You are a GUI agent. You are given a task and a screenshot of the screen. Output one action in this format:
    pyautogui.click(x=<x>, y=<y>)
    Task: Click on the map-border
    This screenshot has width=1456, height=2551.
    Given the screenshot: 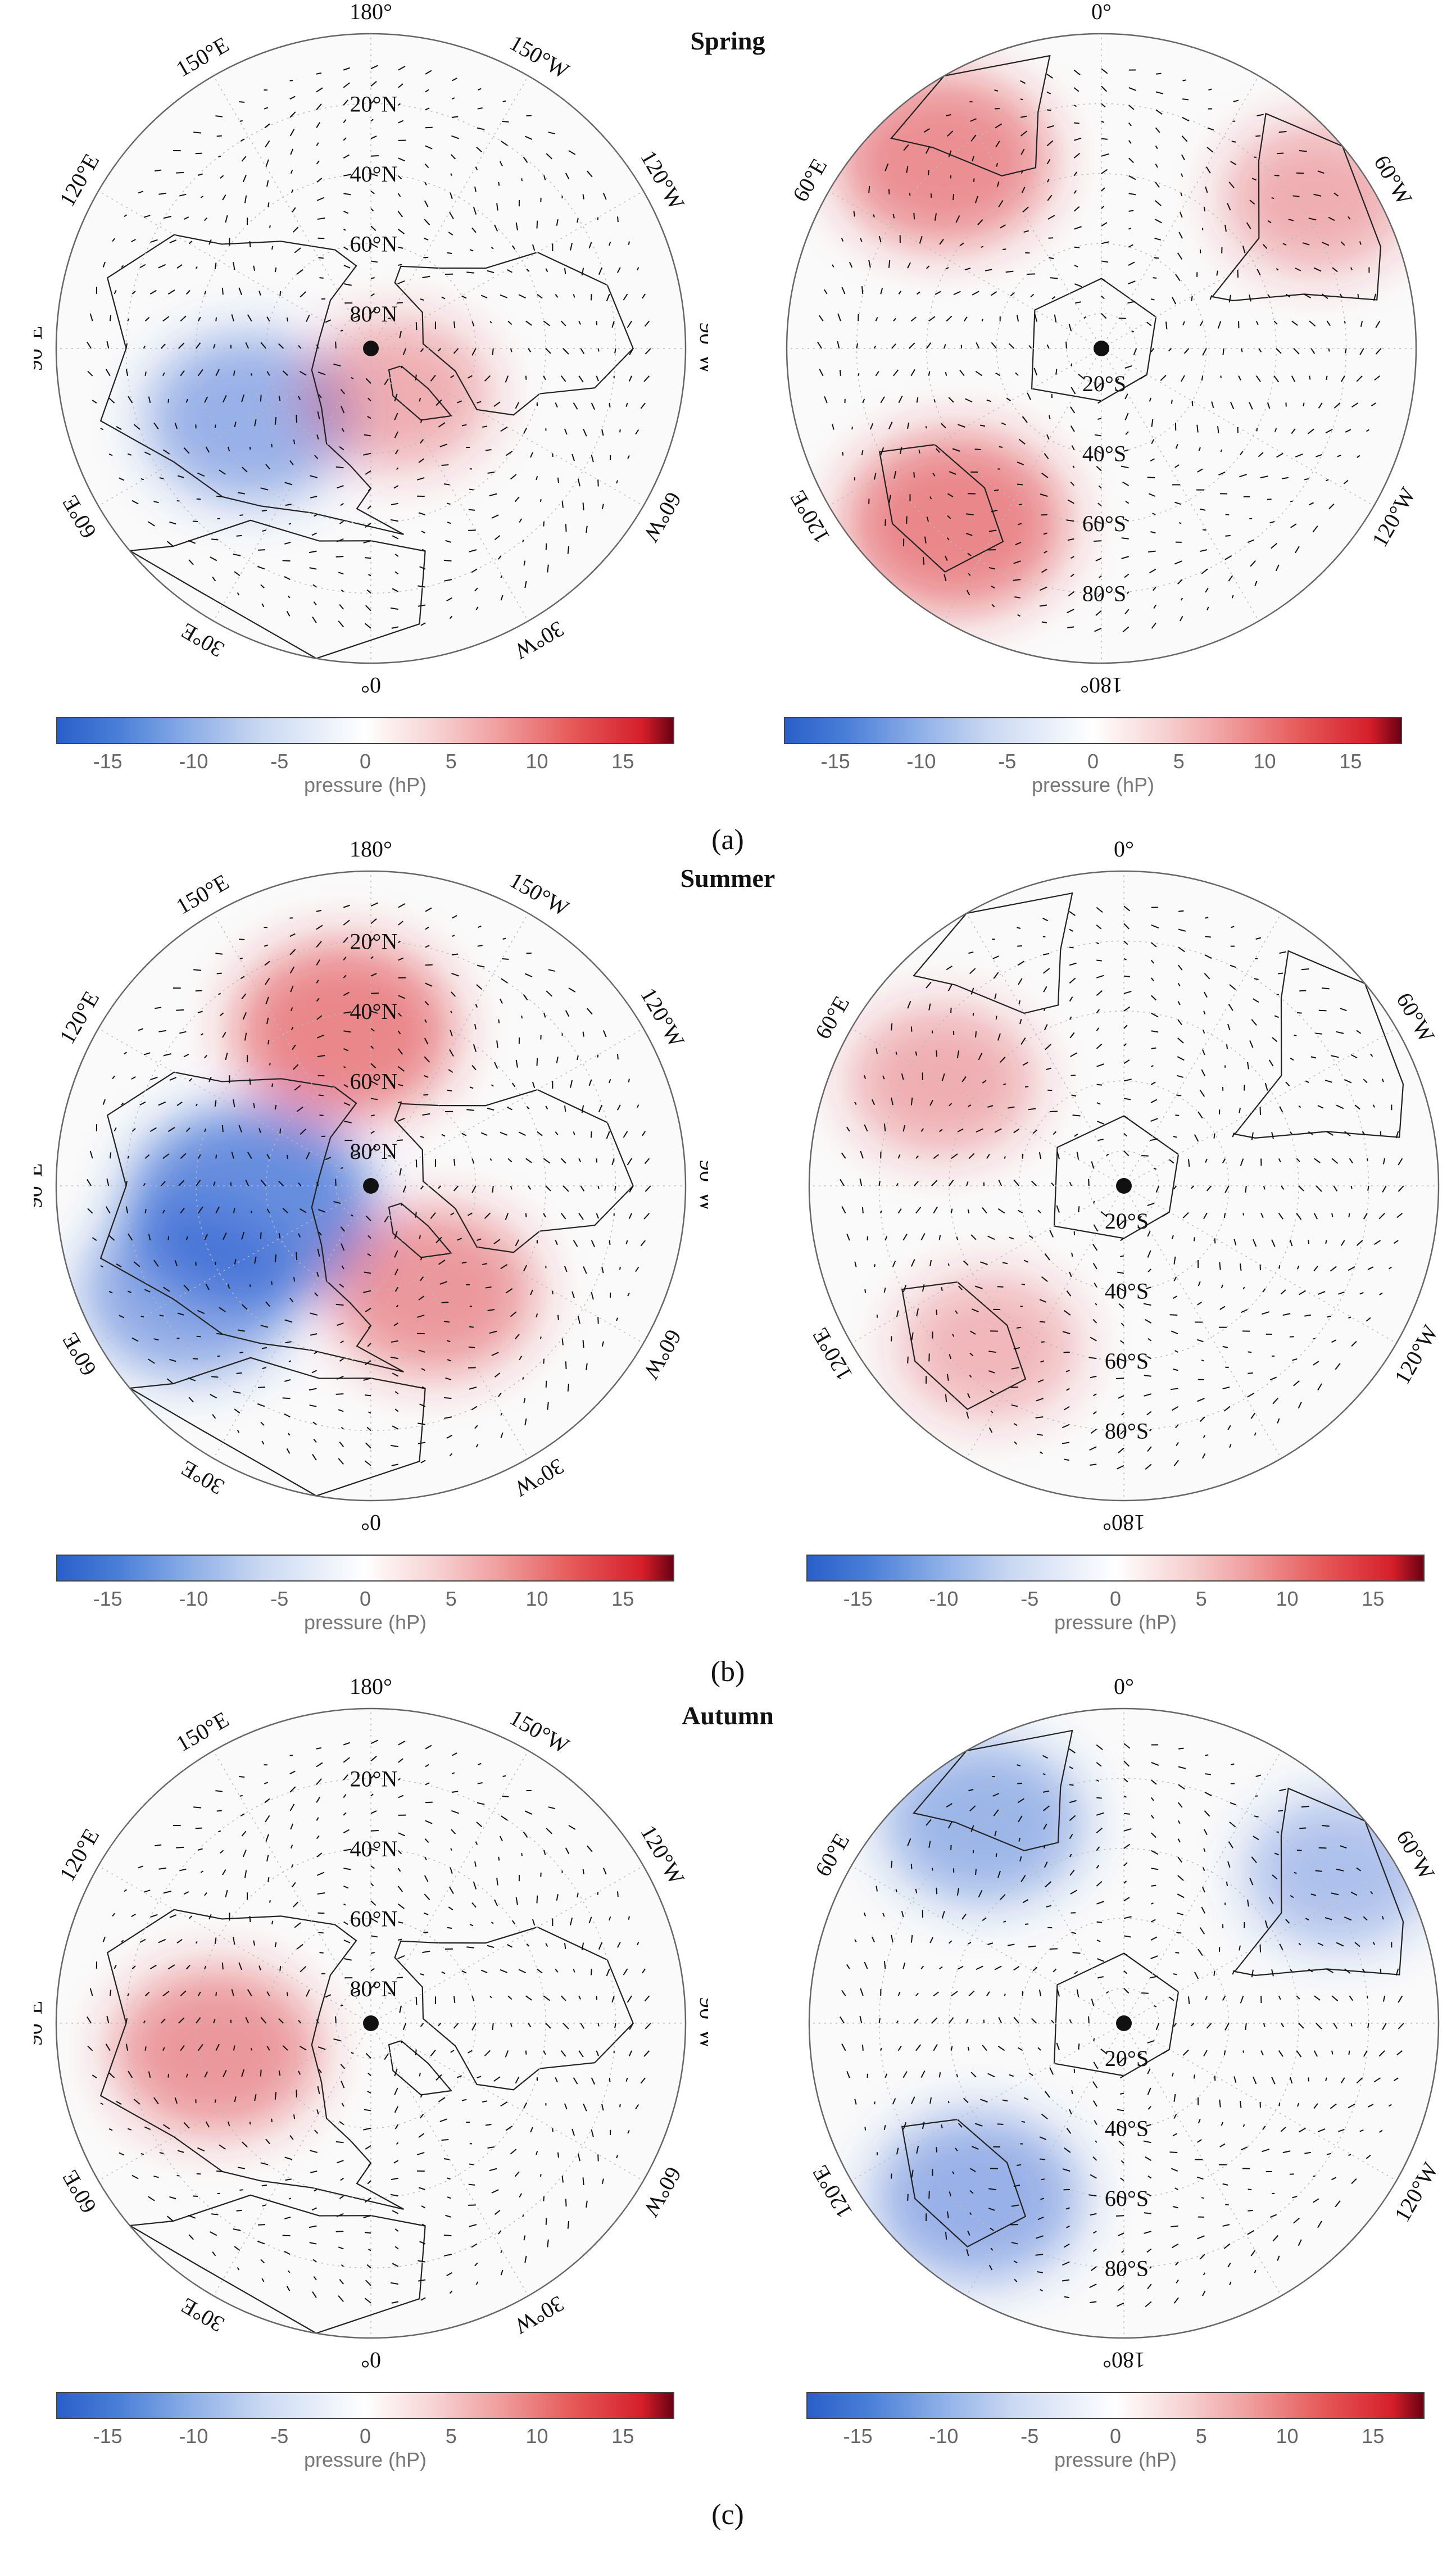 What is the action you would take?
    pyautogui.click(x=371, y=1186)
    